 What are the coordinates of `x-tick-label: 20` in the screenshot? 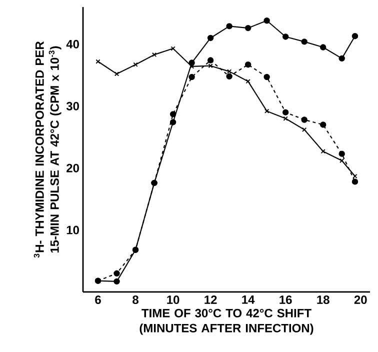 It's located at (360, 300).